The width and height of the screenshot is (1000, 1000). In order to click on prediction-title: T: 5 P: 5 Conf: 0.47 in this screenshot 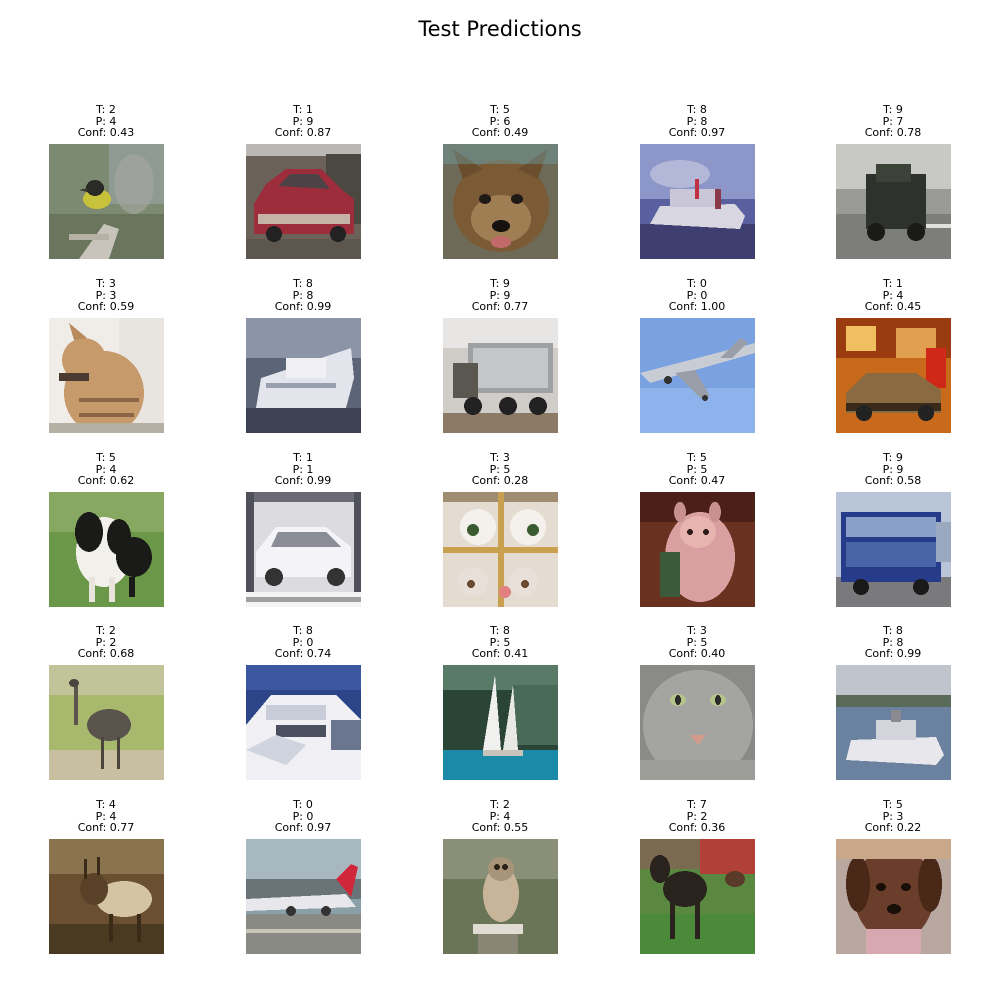, I will do `click(697, 469)`.